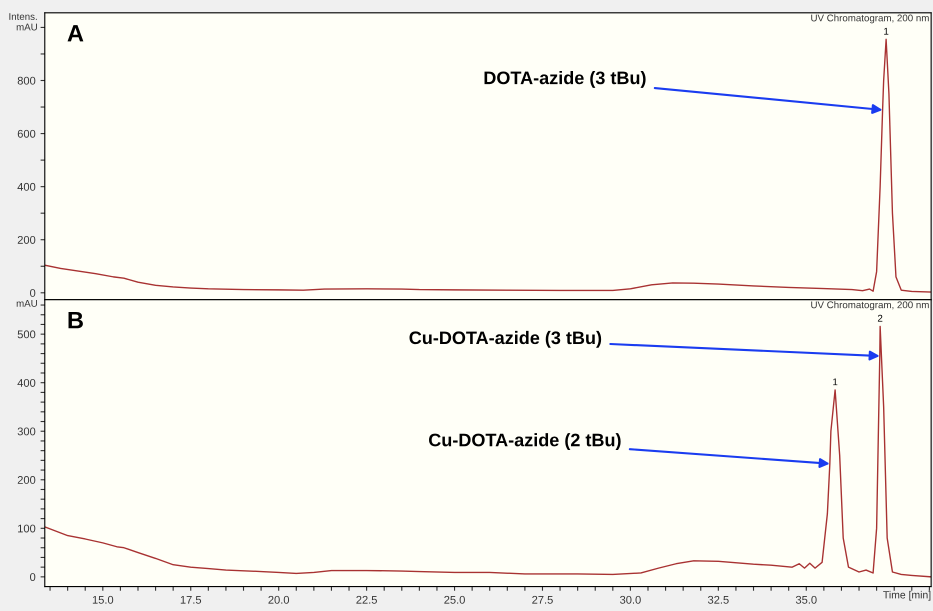 The image size is (933, 611). What do you see at coordinates (27, 334) in the screenshot?
I see `y-tick-label: 500` at bounding box center [27, 334].